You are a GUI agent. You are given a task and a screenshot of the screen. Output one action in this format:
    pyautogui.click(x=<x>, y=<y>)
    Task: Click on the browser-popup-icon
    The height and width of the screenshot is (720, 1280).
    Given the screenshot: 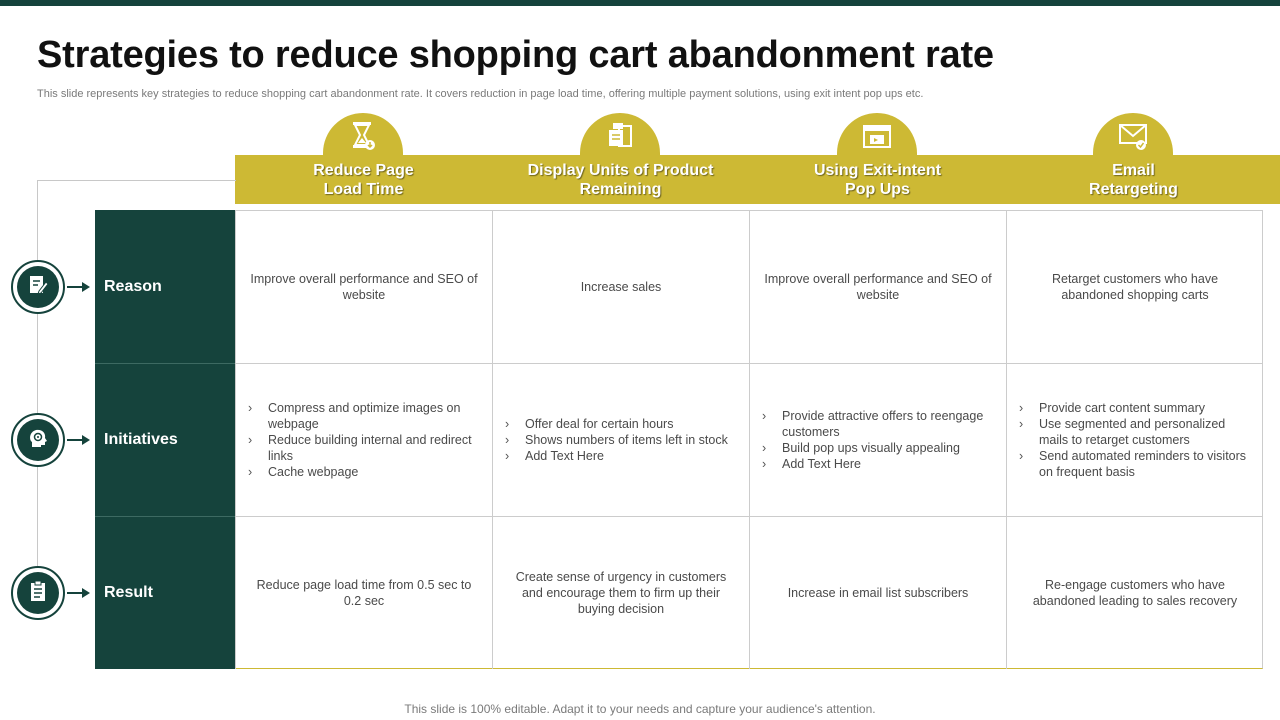 What is the action you would take?
    pyautogui.click(x=877, y=137)
    